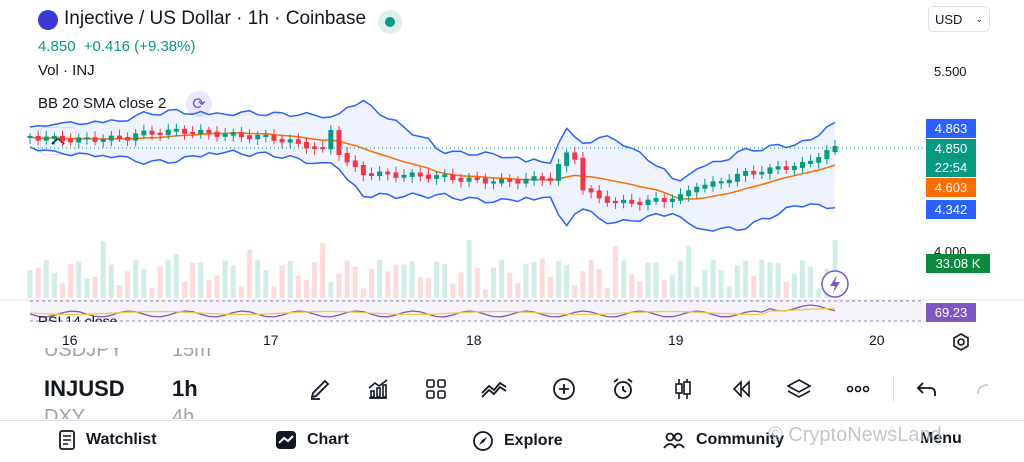  I want to click on time-tick-20: 20, so click(877, 340).